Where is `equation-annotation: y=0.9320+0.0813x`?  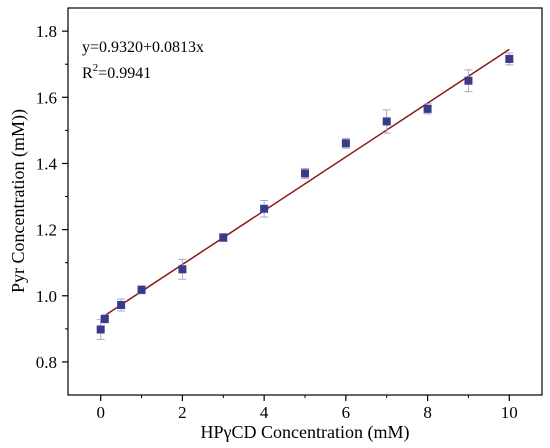 equation-annotation: y=0.9320+0.0813x is located at coordinates (143, 47).